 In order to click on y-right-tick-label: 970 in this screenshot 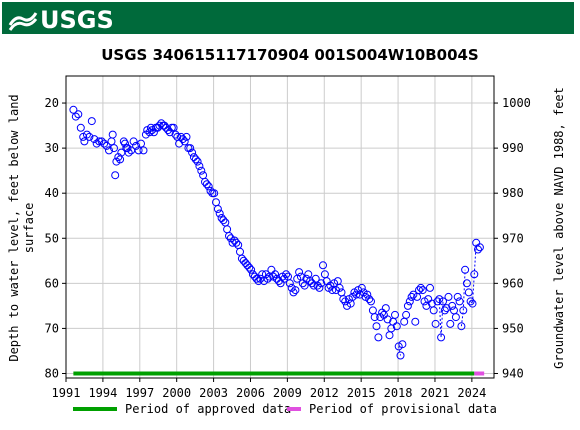, I will do `click(513, 238)`.